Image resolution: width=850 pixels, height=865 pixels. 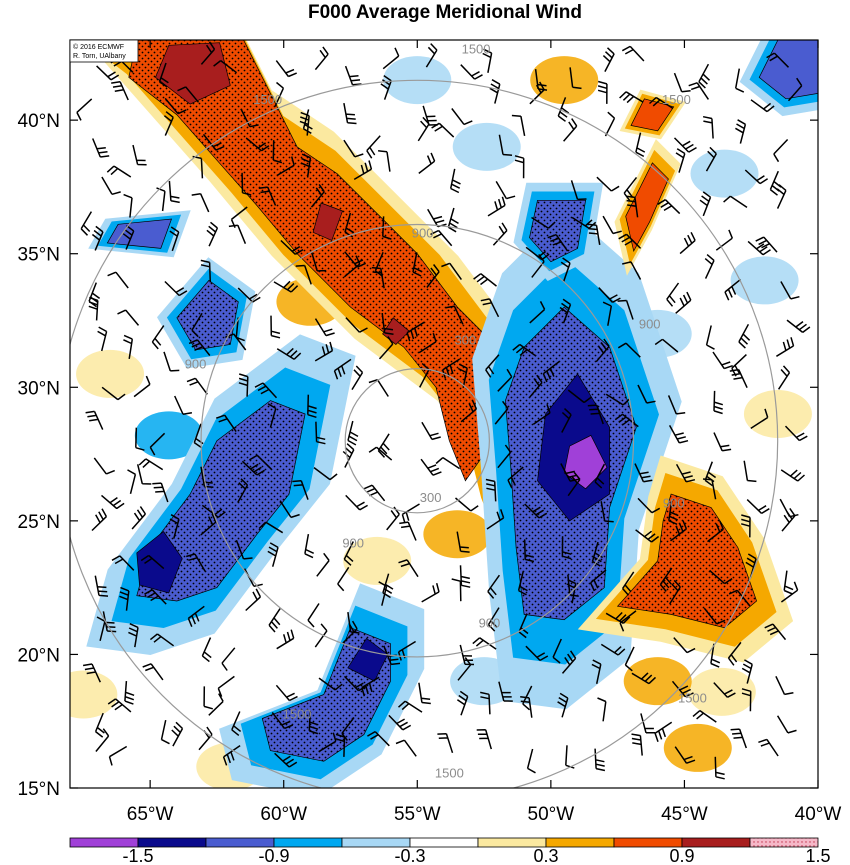 I want to click on ring-label-1: 300, so click(x=431, y=497).